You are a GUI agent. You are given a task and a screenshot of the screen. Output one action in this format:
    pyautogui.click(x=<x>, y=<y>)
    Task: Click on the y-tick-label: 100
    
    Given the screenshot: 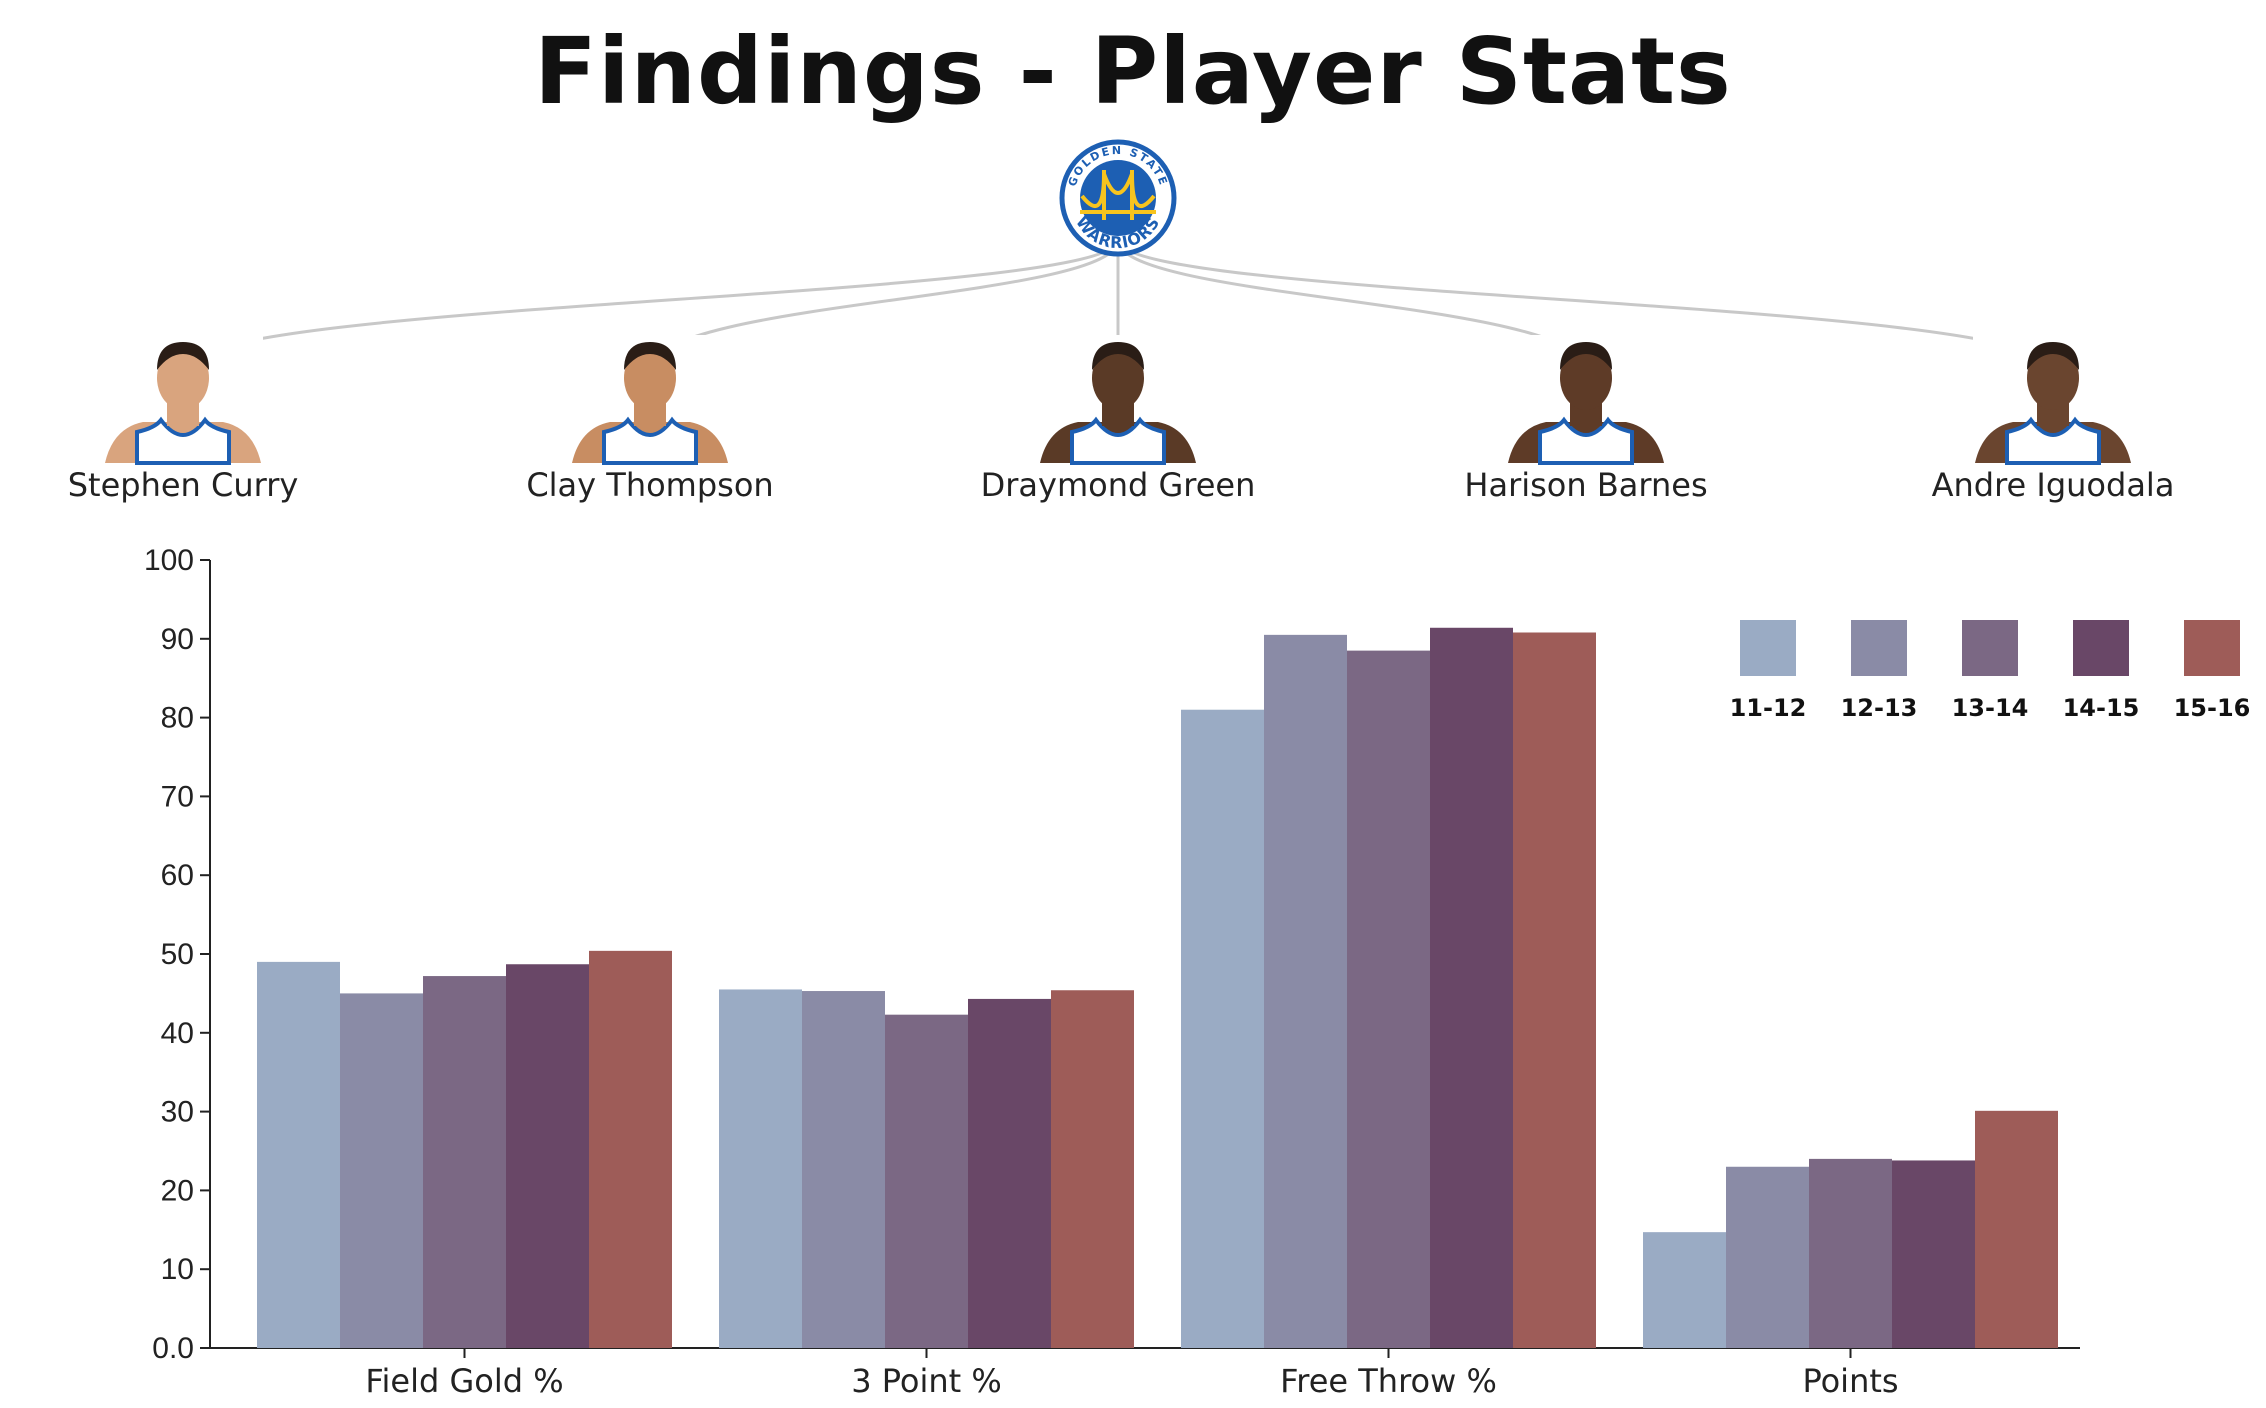 What is the action you would take?
    pyautogui.click(x=169, y=560)
    